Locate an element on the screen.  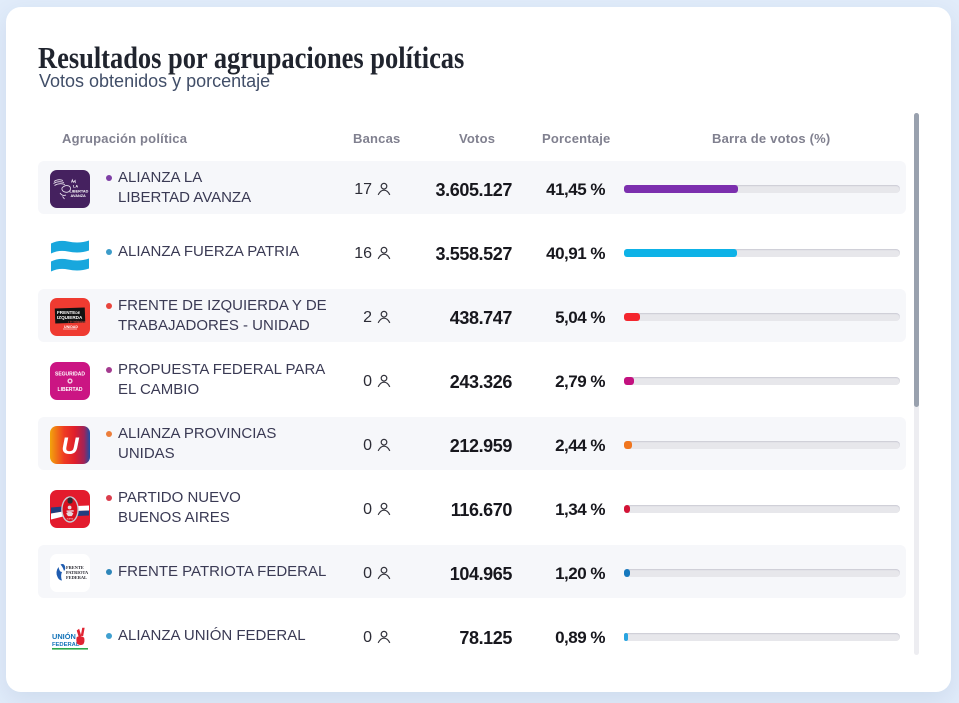
svg-text: U is located at coordinates (70, 446).